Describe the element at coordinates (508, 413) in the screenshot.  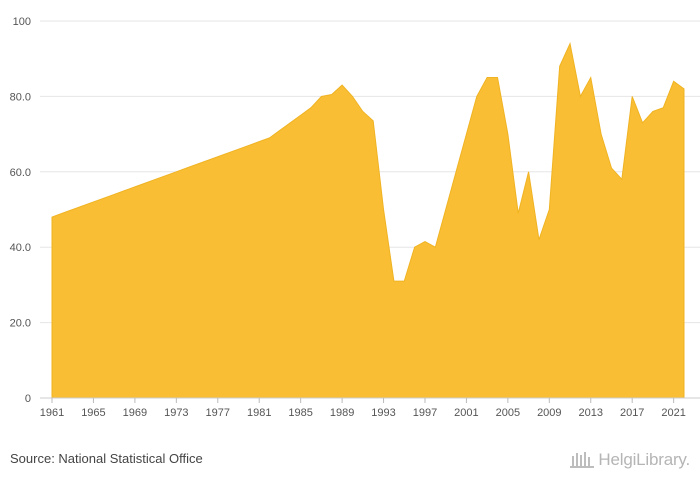
I see `x-tick-label: 2005` at that location.